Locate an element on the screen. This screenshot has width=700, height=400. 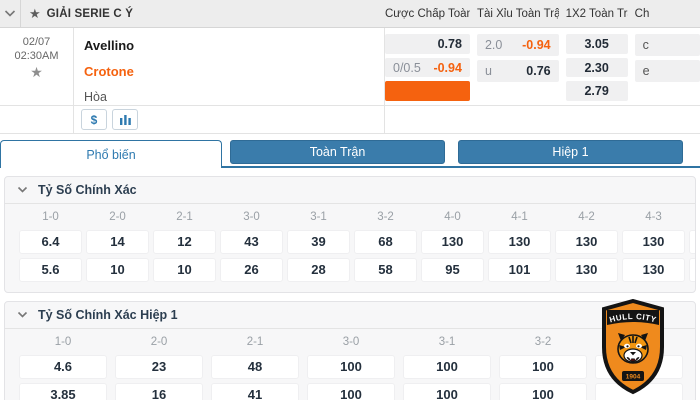
cutoff-column: c e is located at coordinates (667, 69).